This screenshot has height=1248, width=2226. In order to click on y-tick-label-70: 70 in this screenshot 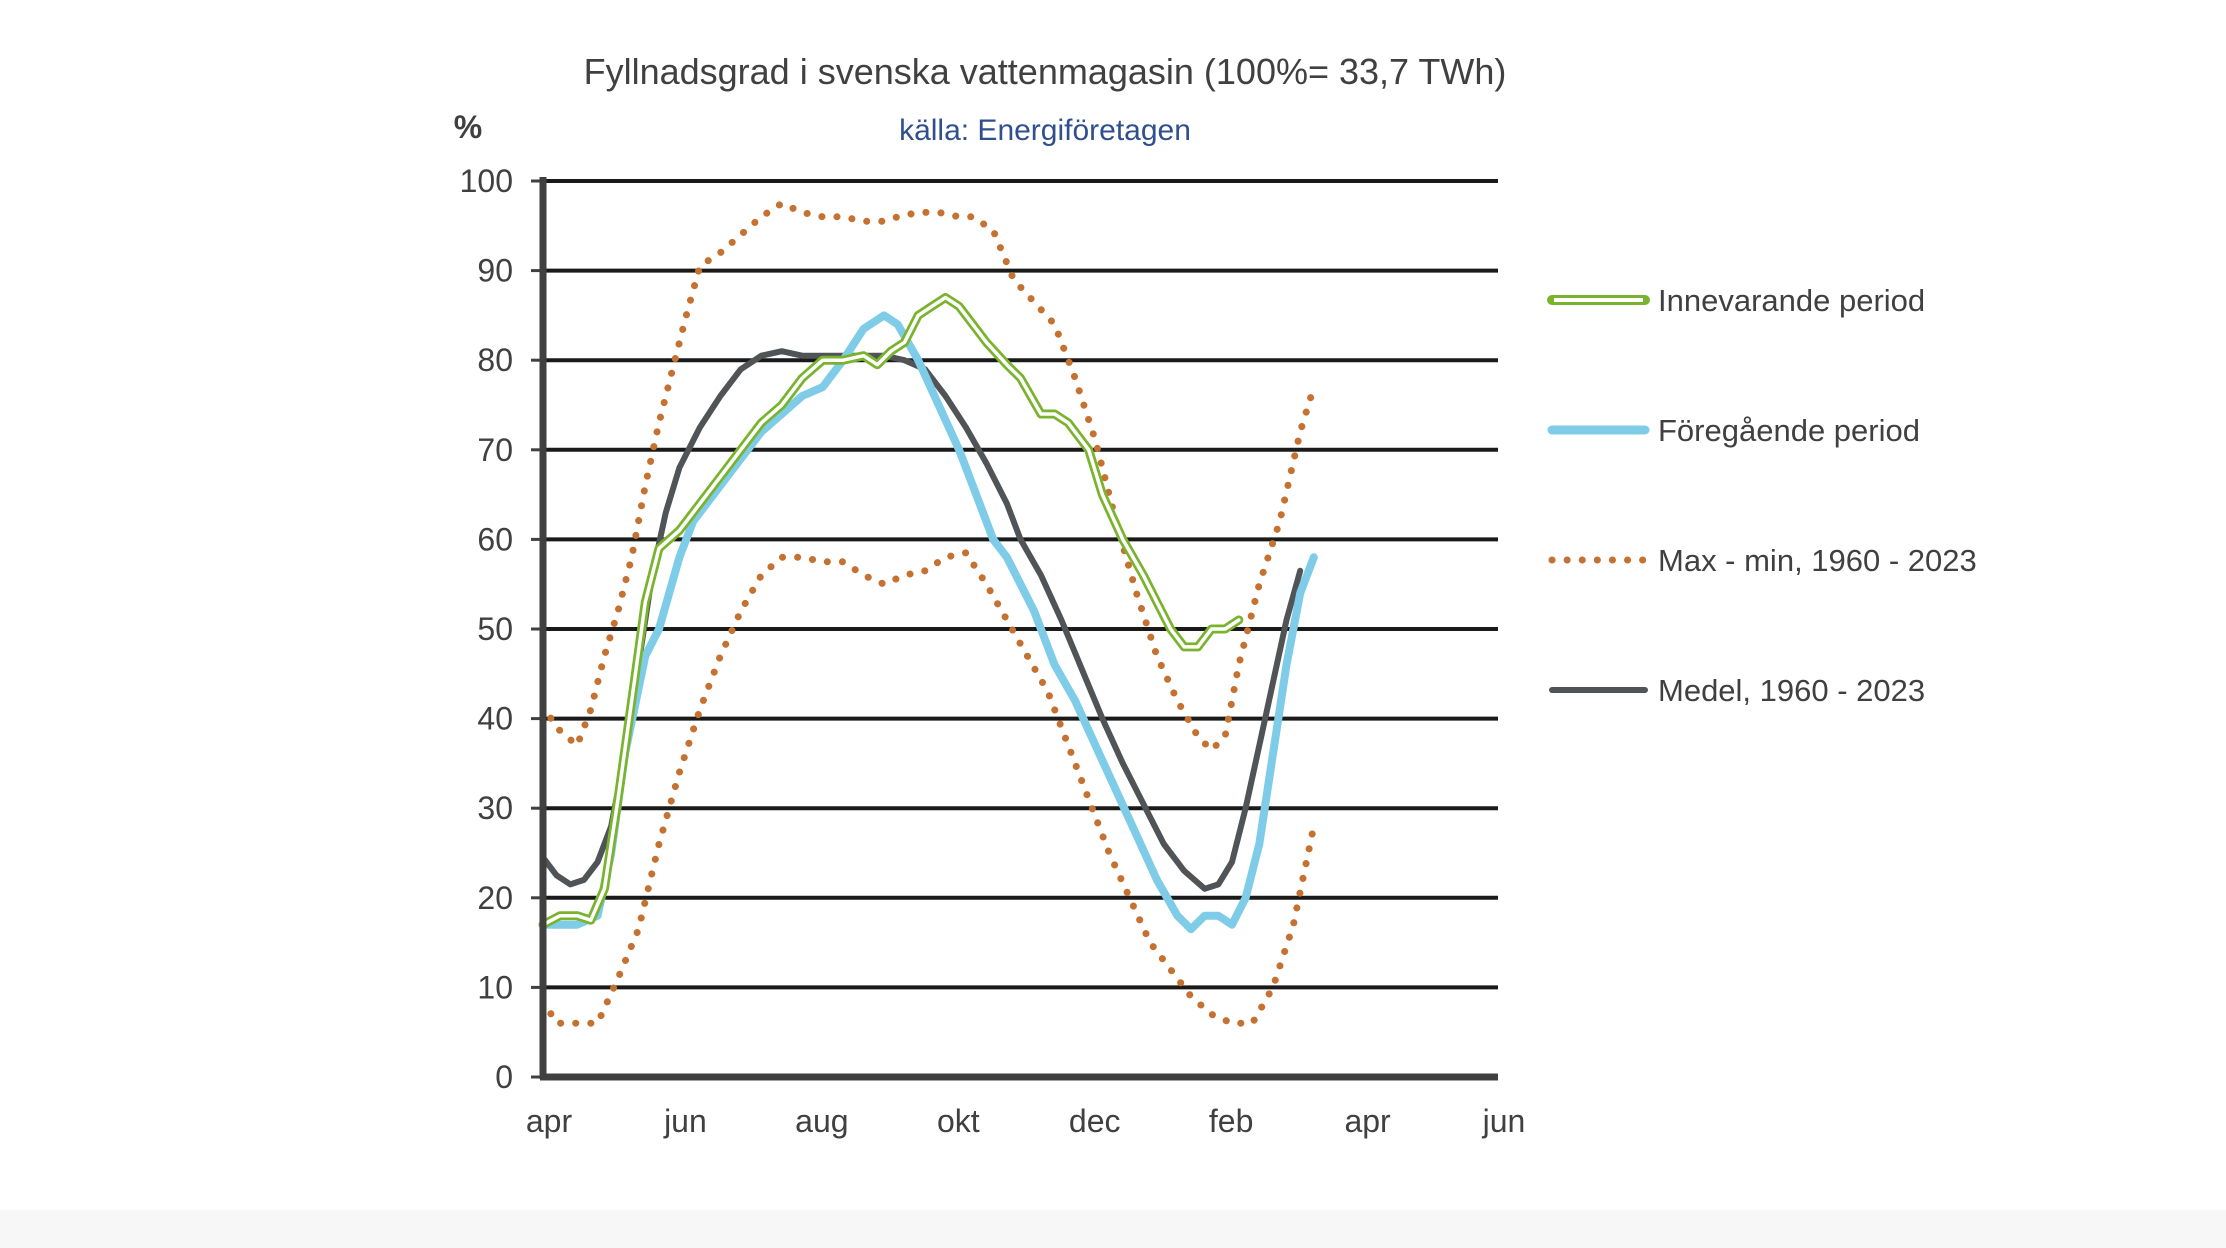, I will do `click(495, 450)`.